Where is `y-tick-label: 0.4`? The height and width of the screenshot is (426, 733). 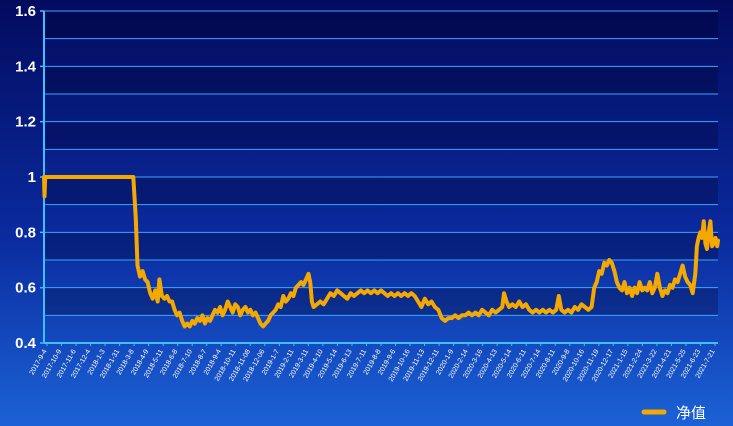 y-tick-label: 0.4 is located at coordinates (26, 343).